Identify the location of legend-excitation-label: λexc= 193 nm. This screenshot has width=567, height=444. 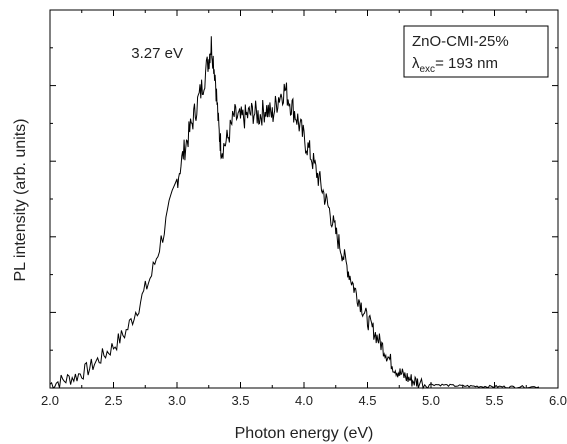
(455, 65).